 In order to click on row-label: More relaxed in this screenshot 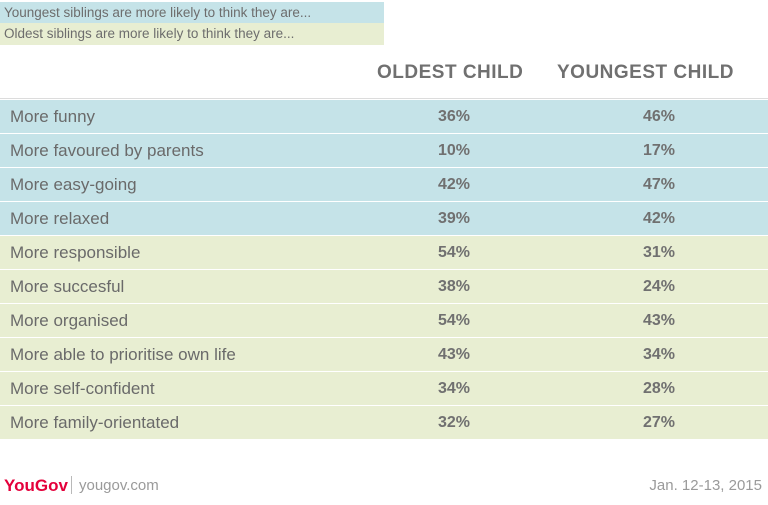, I will do `click(60, 218)`.